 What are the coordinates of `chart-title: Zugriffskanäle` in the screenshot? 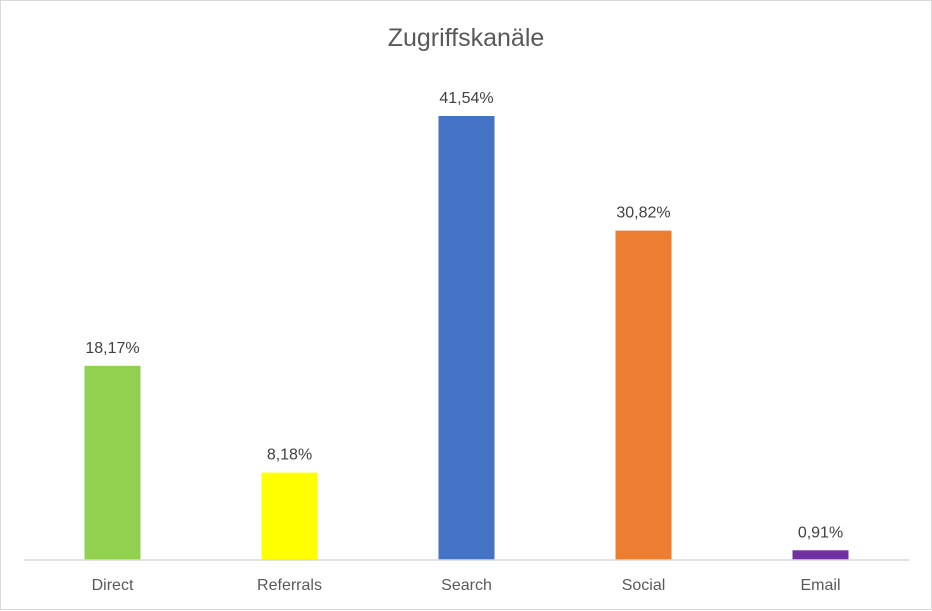 It's located at (466, 38).